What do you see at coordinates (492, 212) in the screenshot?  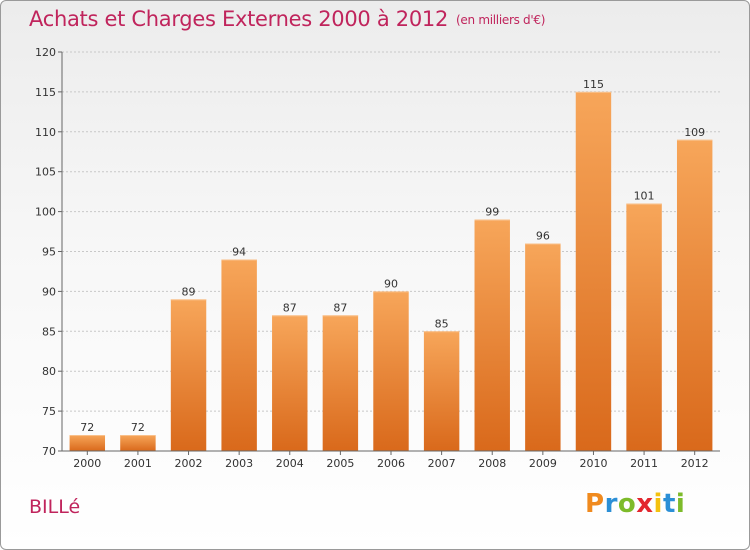 I see `value-label: 99` at bounding box center [492, 212].